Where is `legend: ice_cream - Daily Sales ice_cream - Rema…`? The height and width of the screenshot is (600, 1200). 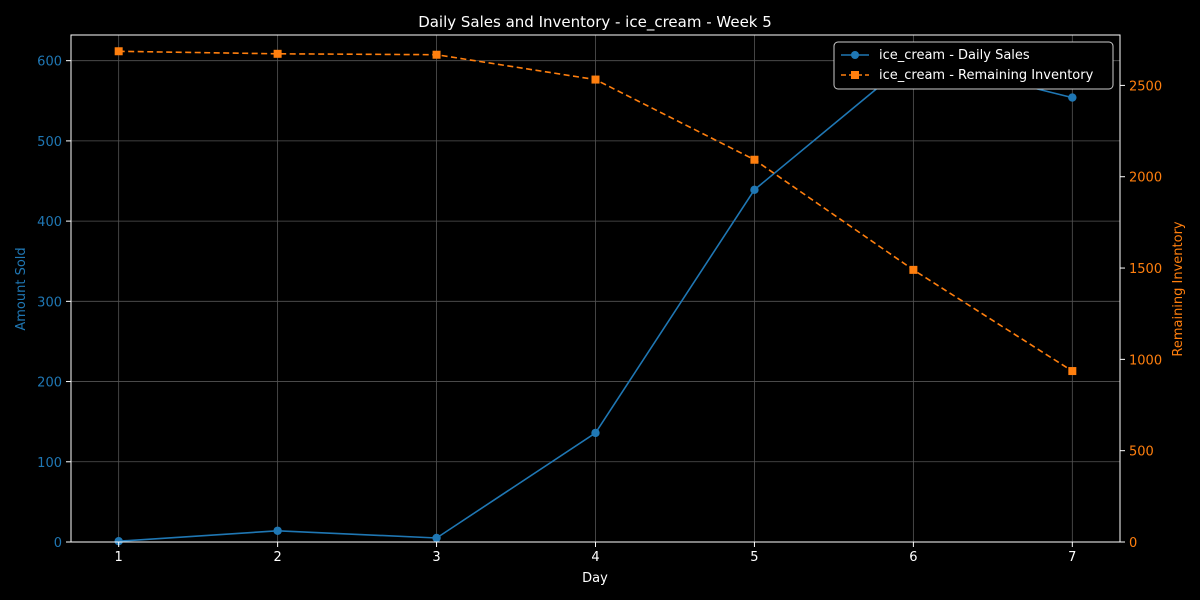 legend: ice_cream - Daily Sales ice_cream - Rema… is located at coordinates (973, 65).